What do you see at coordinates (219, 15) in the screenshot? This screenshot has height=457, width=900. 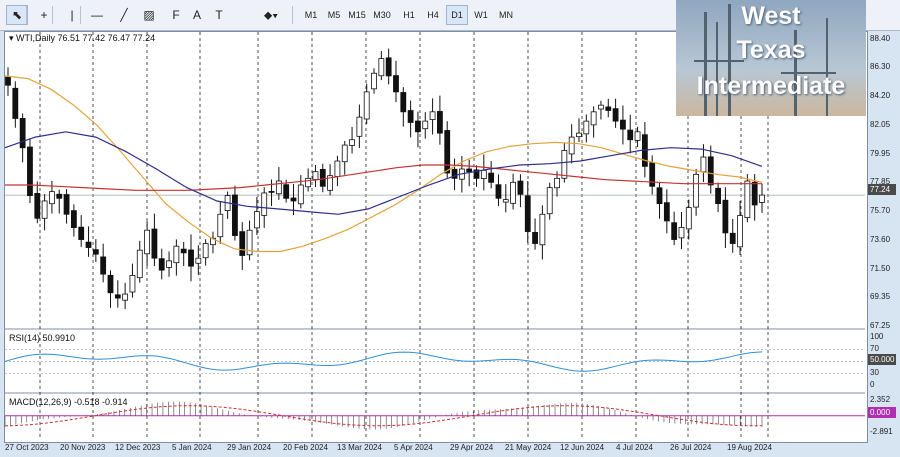 I see `text-label-tool-icon: T` at bounding box center [219, 15].